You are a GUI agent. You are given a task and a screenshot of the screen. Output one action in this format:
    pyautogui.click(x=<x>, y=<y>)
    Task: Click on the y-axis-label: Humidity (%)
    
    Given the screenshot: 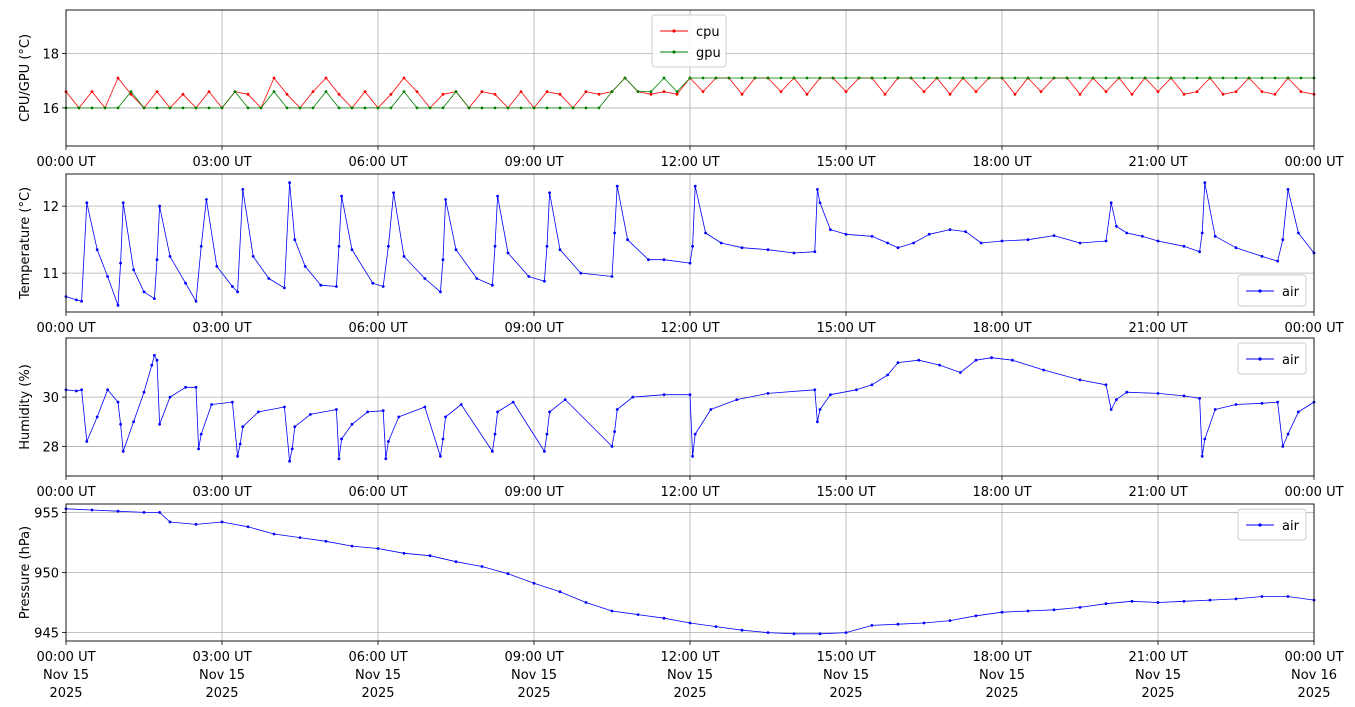 What is the action you would take?
    pyautogui.click(x=25, y=407)
    